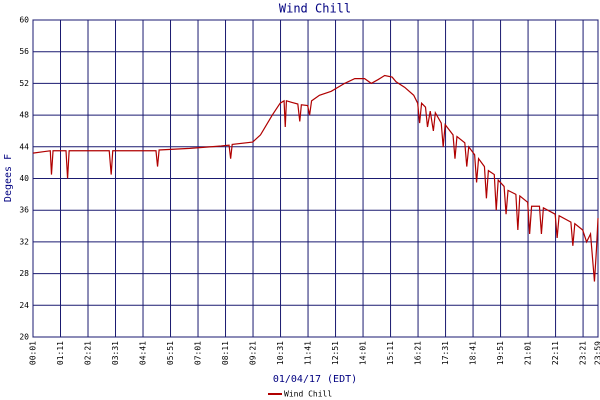 The width and height of the screenshot is (600, 400). Describe the element at coordinates (198, 353) in the screenshot. I see `x-tick-label: 07:01` at that location.